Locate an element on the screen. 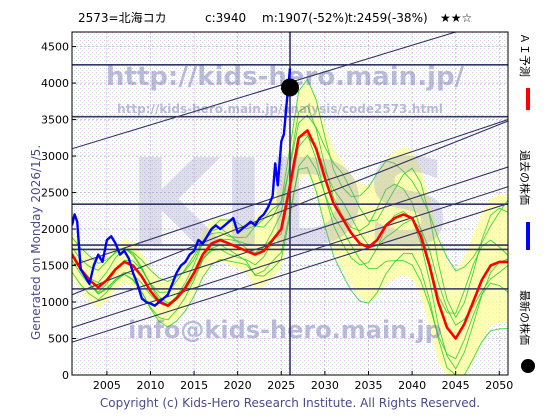 The height and width of the screenshot is (420, 560). x-tick-label: 2030 is located at coordinates (325, 385).